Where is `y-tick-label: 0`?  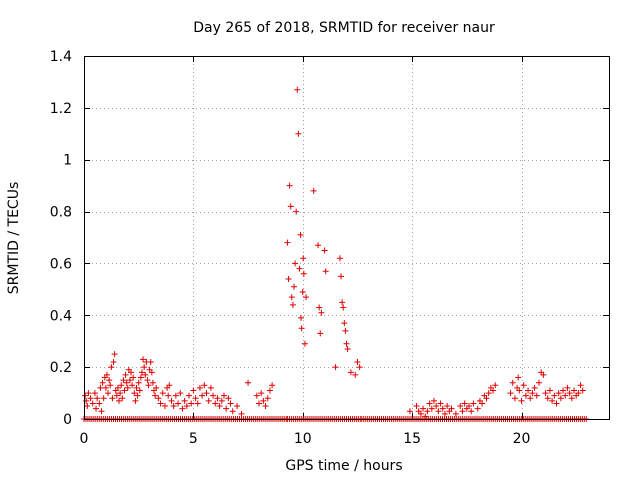 y-tick-label: 0 is located at coordinates (67, 420).